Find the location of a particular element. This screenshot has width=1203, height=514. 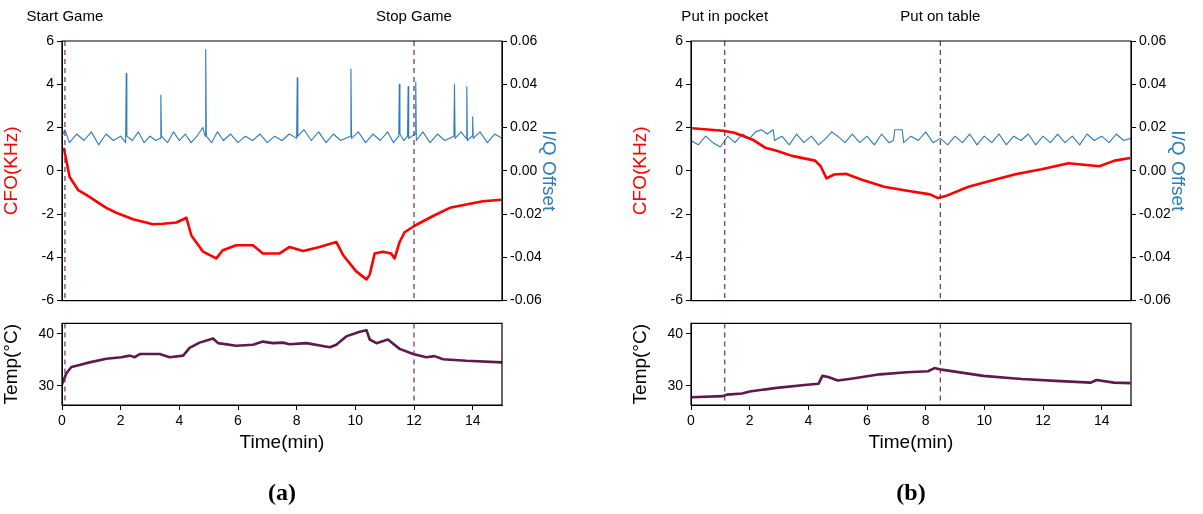

ref-line-label: Put in pocket is located at coordinates (725, 15).